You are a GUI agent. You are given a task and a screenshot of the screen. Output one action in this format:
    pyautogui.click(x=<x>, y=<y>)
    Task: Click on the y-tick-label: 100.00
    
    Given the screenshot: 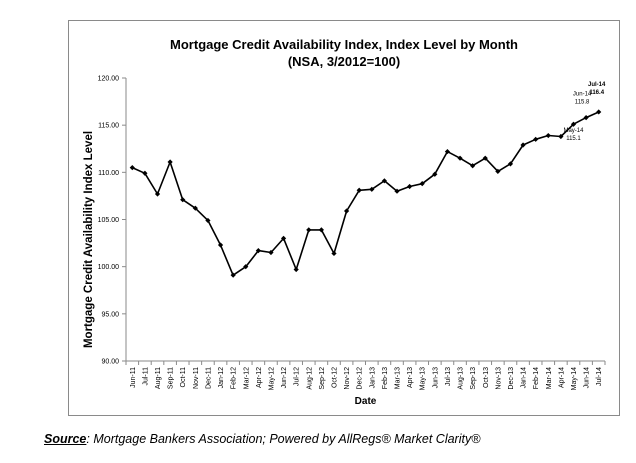 What is the action you would take?
    pyautogui.click(x=109, y=267)
    